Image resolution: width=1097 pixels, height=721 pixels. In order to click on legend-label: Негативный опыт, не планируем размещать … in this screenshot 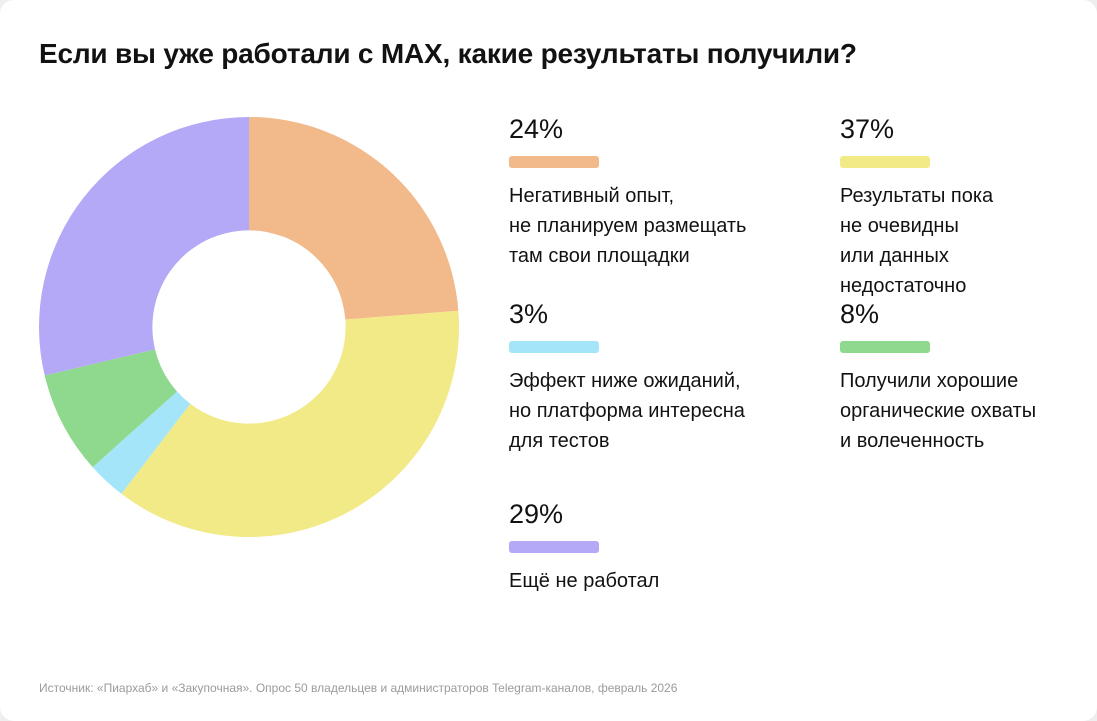, I will do `click(628, 226)`.